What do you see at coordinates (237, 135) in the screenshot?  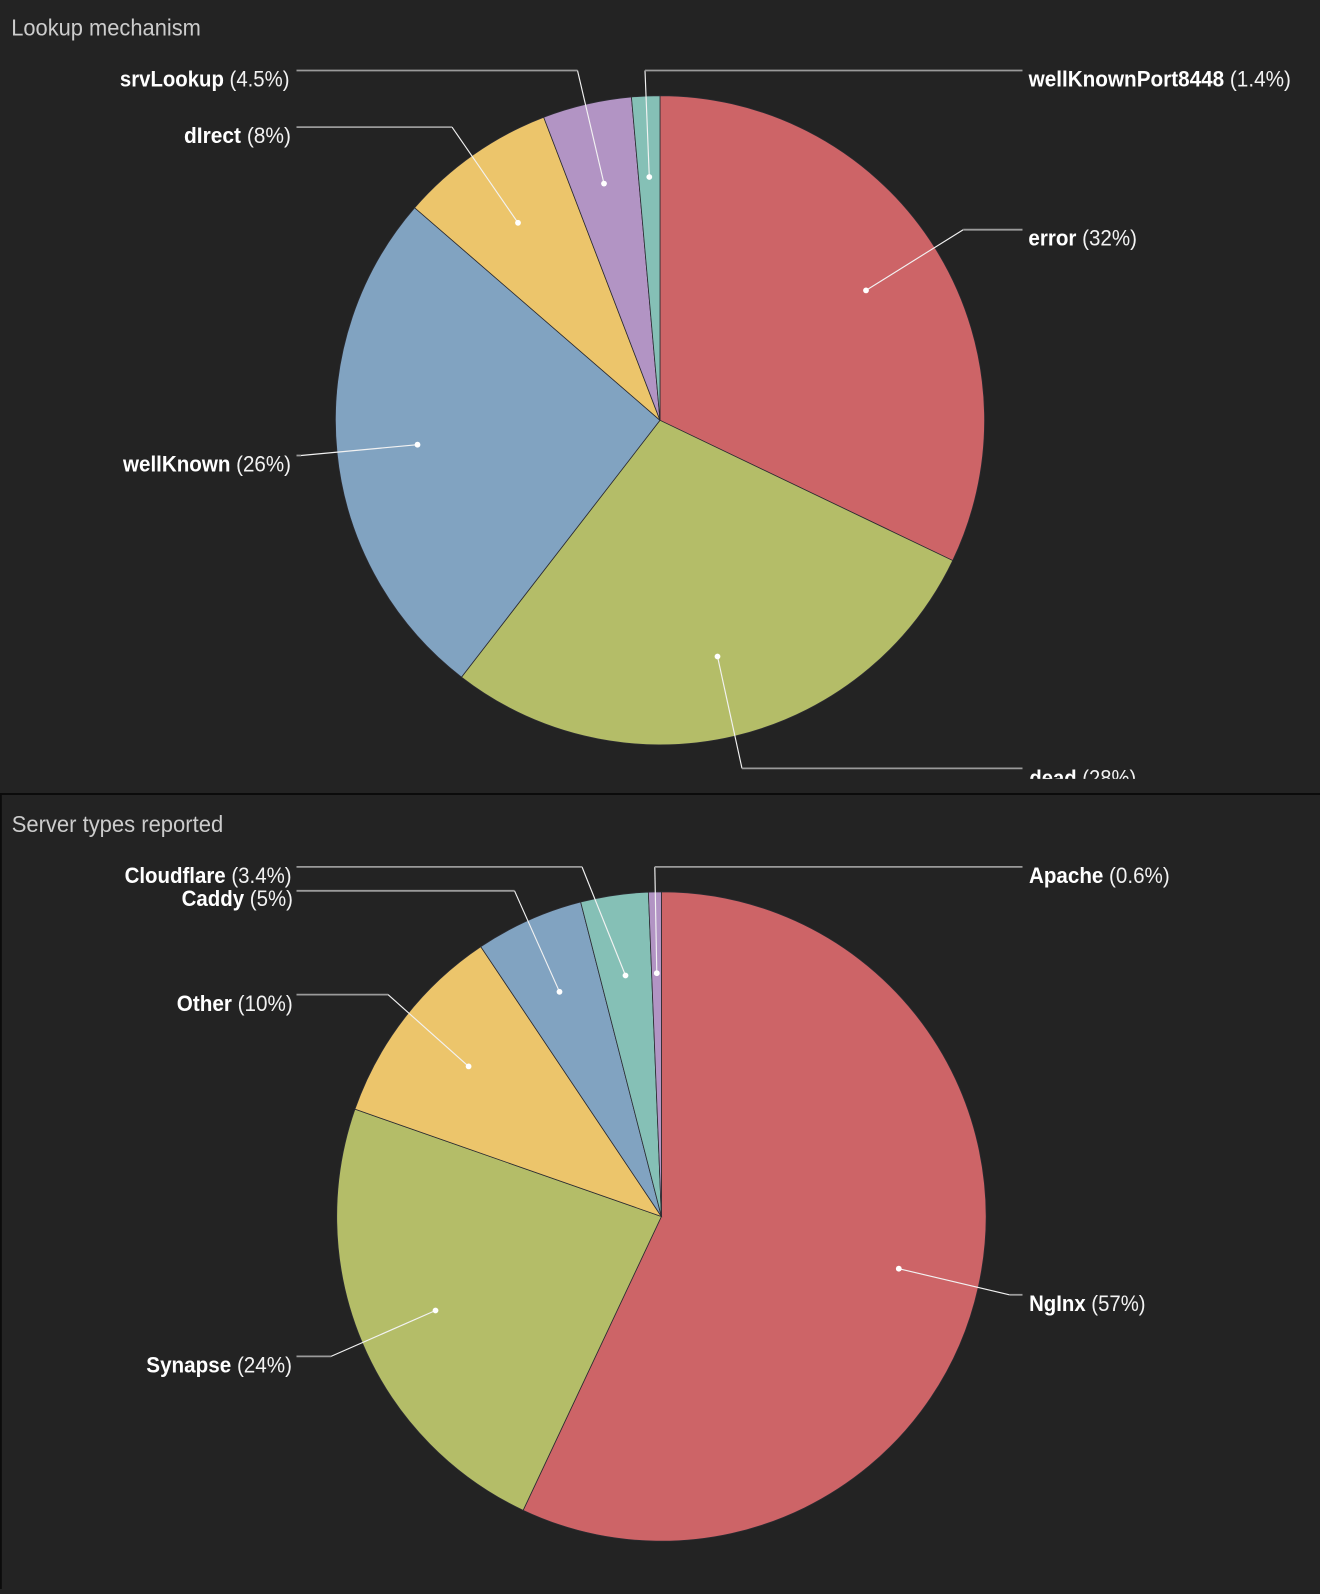 I see `svg-text: dIrect (8%)` at bounding box center [237, 135].